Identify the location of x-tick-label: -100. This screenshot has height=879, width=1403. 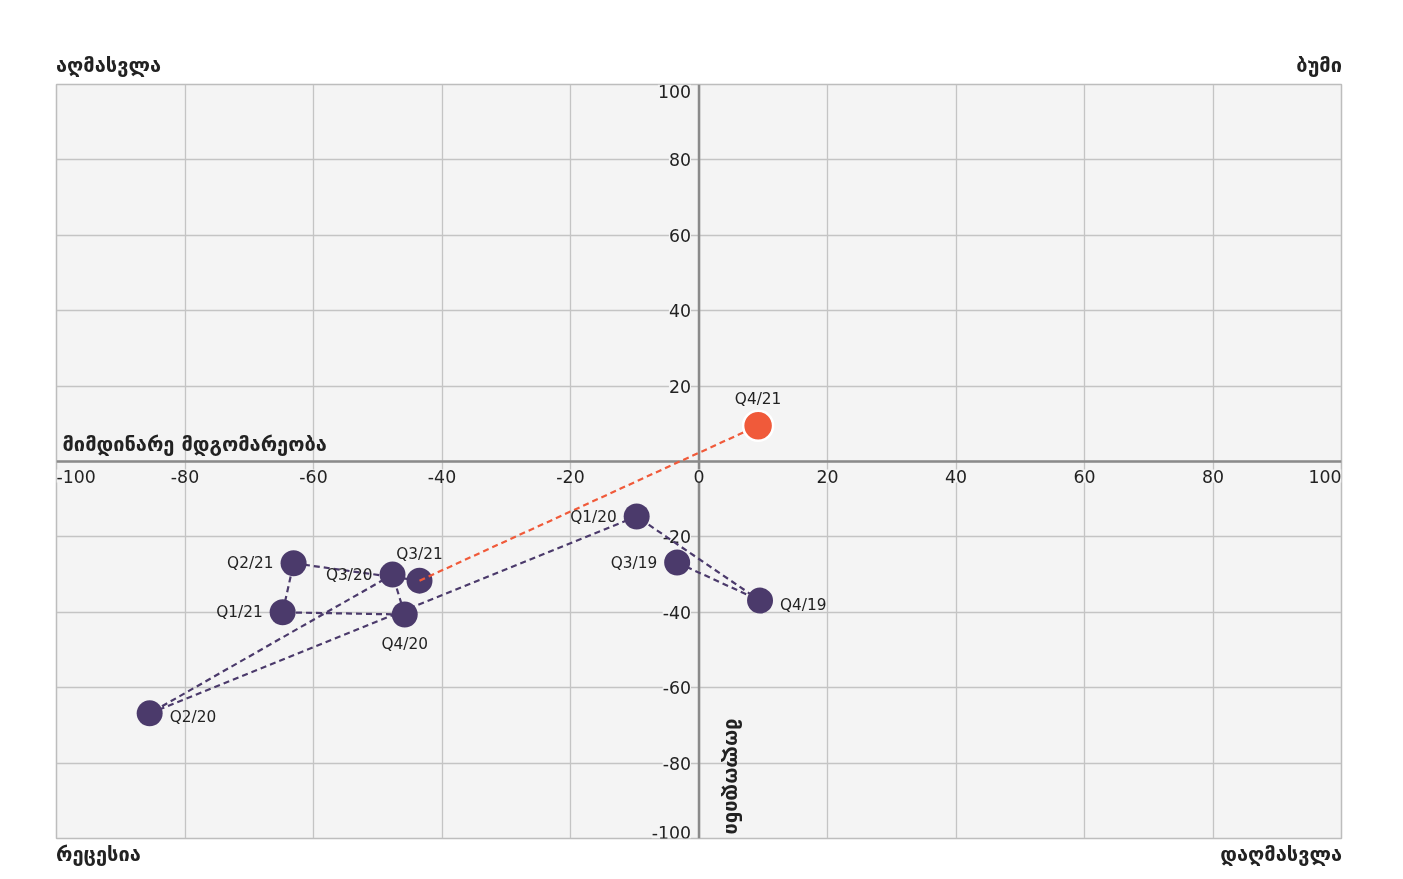
(76, 476).